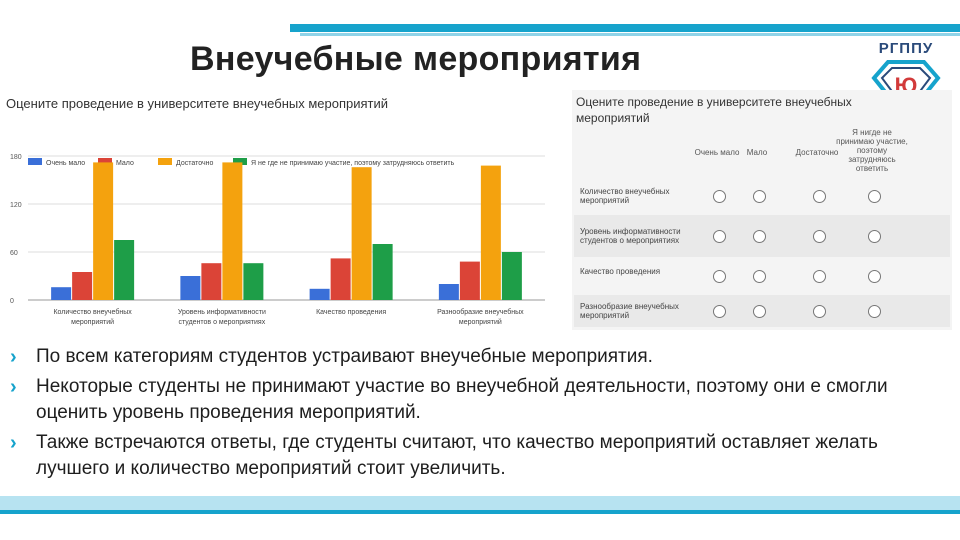 This screenshot has width=960, height=540. What do you see at coordinates (125, 163) in the screenshot?
I see `legend-label: Мало` at bounding box center [125, 163].